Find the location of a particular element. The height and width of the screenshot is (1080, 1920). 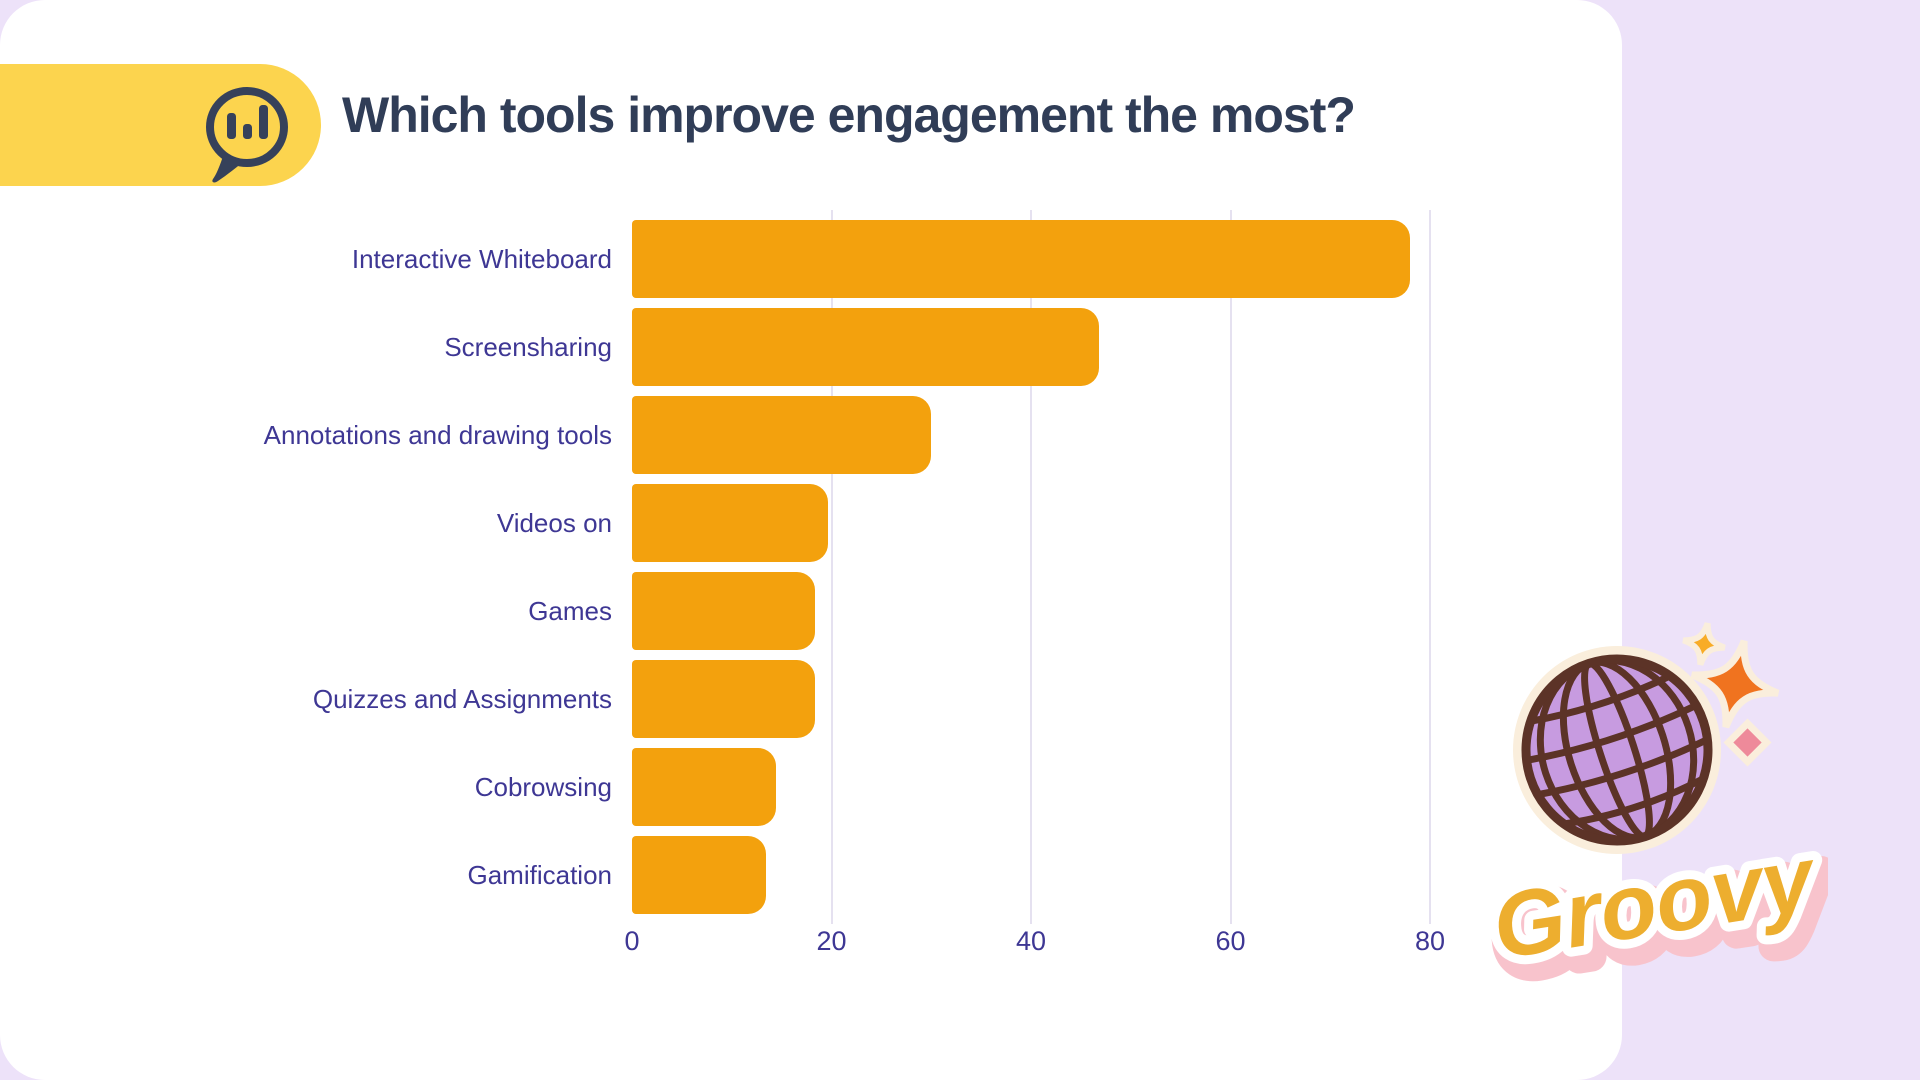

sticker-text: Groovy Groovy Groovy is located at coordinates (1658, 907).